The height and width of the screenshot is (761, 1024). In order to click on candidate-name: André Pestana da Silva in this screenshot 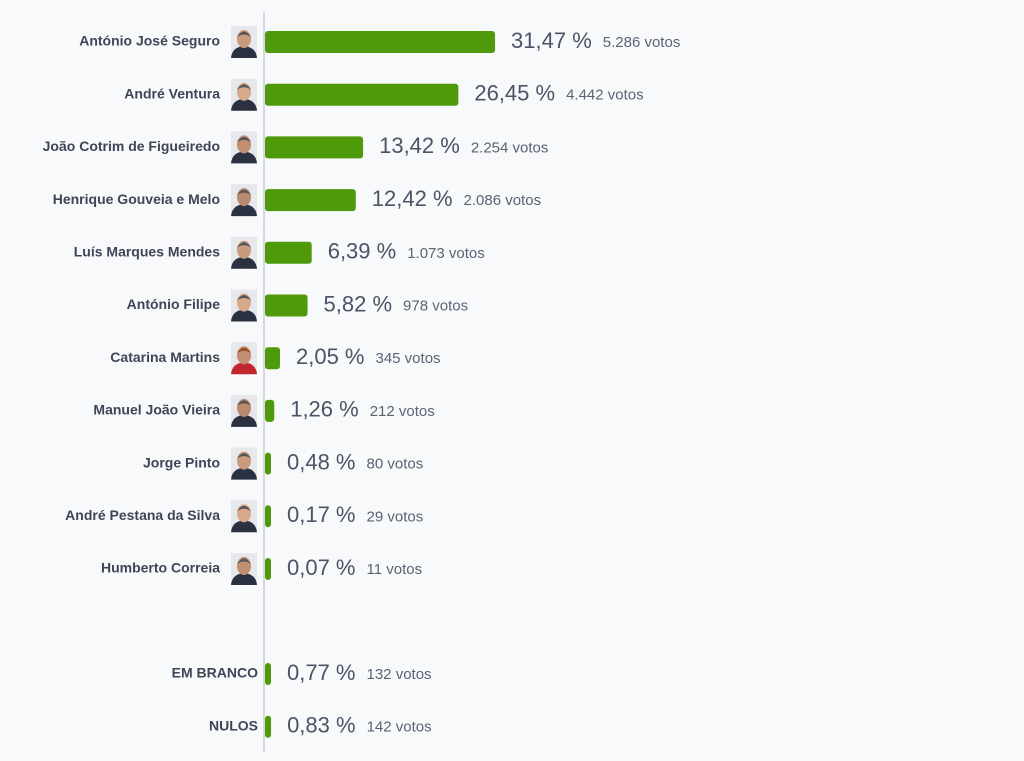, I will do `click(142, 515)`.